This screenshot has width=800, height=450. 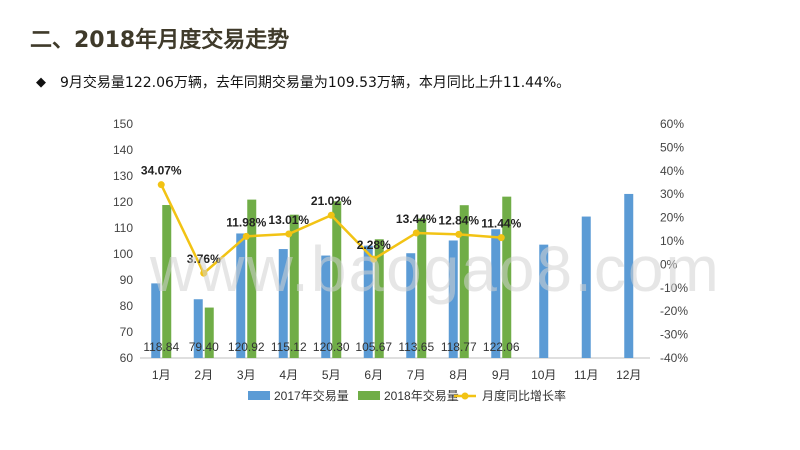 I want to click on y-right-tick-label: 20%, so click(x=672, y=218).